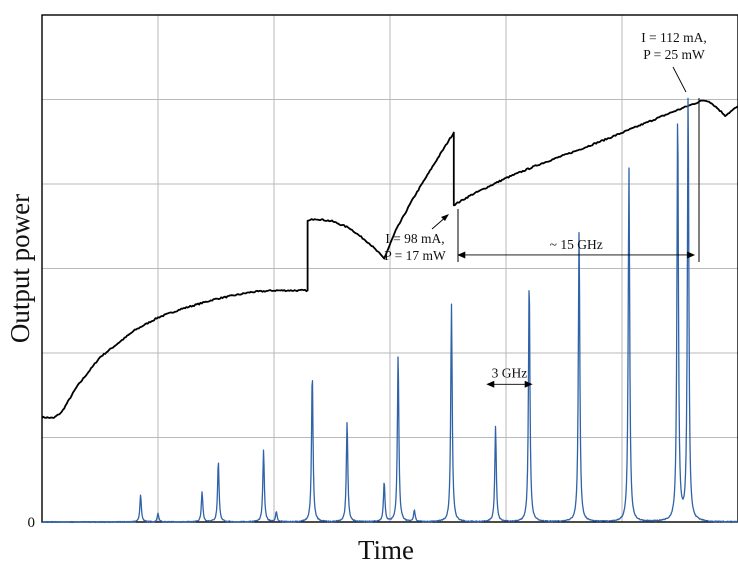  Describe the element at coordinates (415, 255) in the screenshot. I see `annotation-power-low: P = 17 mW` at that location.